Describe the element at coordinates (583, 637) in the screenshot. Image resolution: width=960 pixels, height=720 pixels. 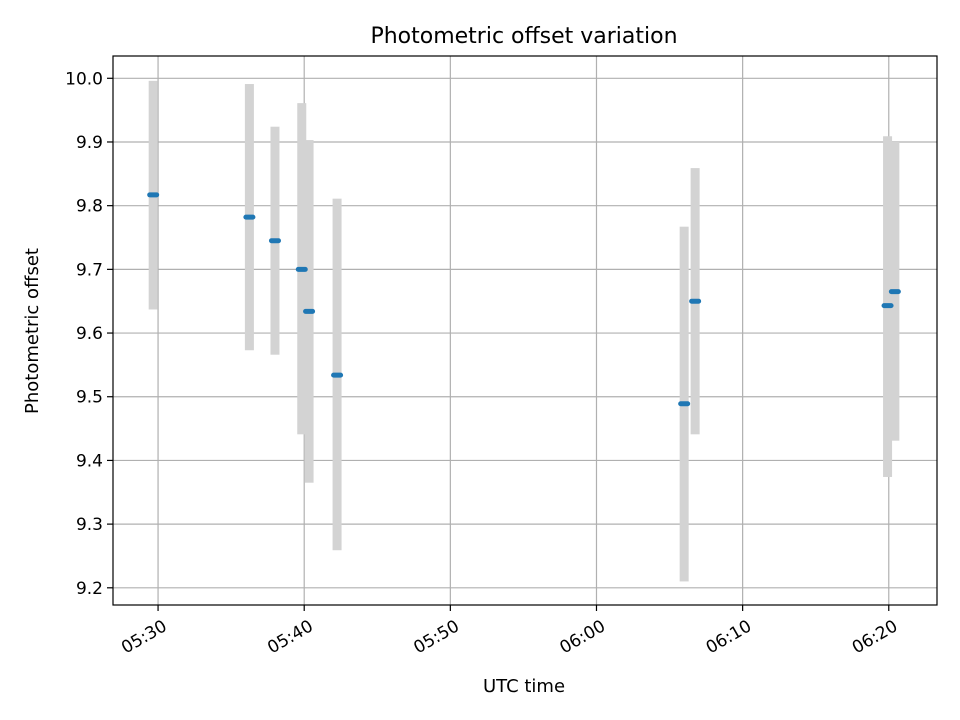
I see `x-tick-label: 06:00` at that location.